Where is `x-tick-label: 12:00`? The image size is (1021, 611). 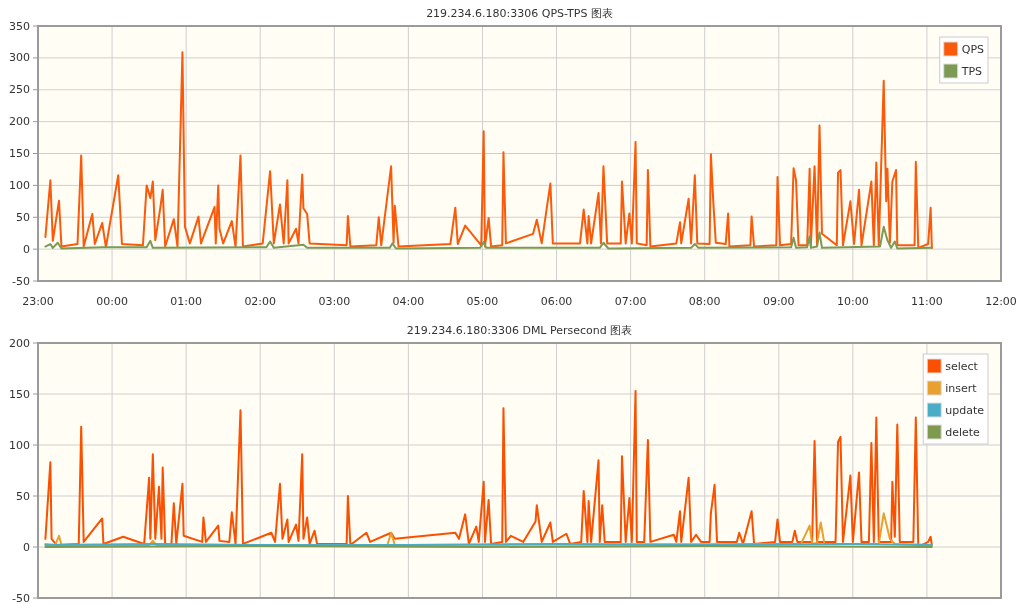
x-tick-label: 12:00 is located at coordinates (1001, 301).